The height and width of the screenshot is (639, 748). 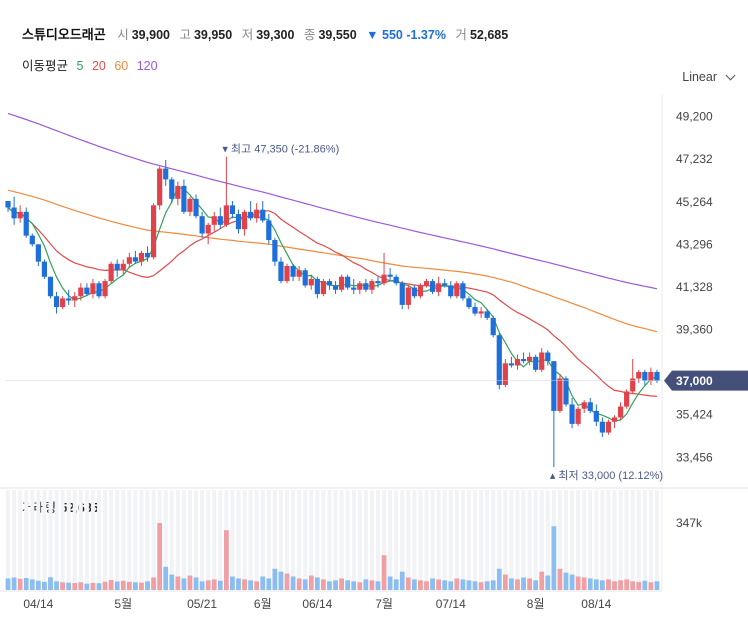 I want to click on scale-label: Linear, so click(x=699, y=77).